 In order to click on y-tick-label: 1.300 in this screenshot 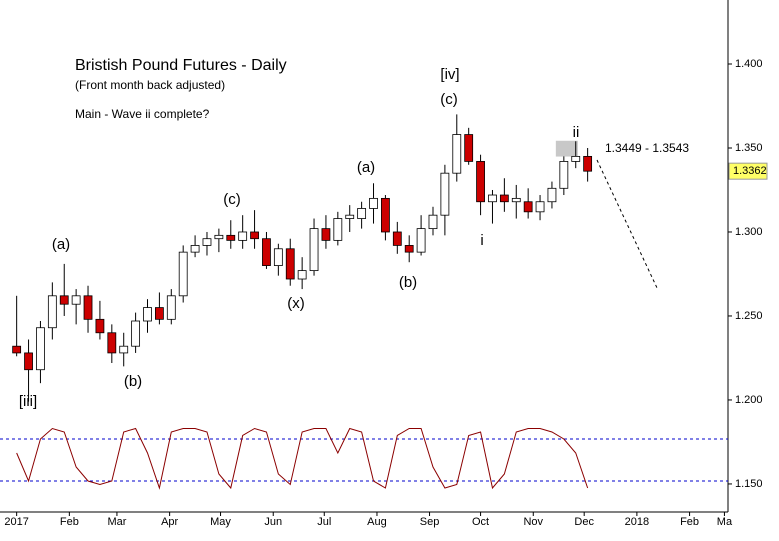, I will do `click(749, 232)`.